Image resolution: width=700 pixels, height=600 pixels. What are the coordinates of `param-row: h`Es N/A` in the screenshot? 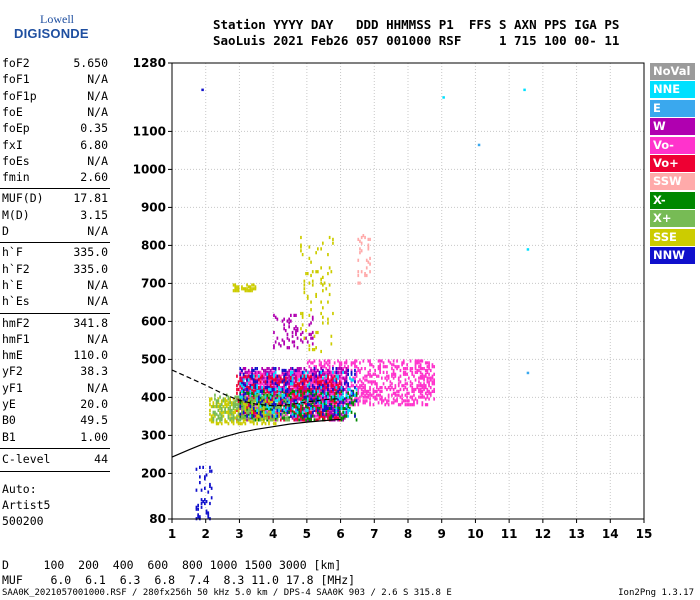 It's located at (55, 302).